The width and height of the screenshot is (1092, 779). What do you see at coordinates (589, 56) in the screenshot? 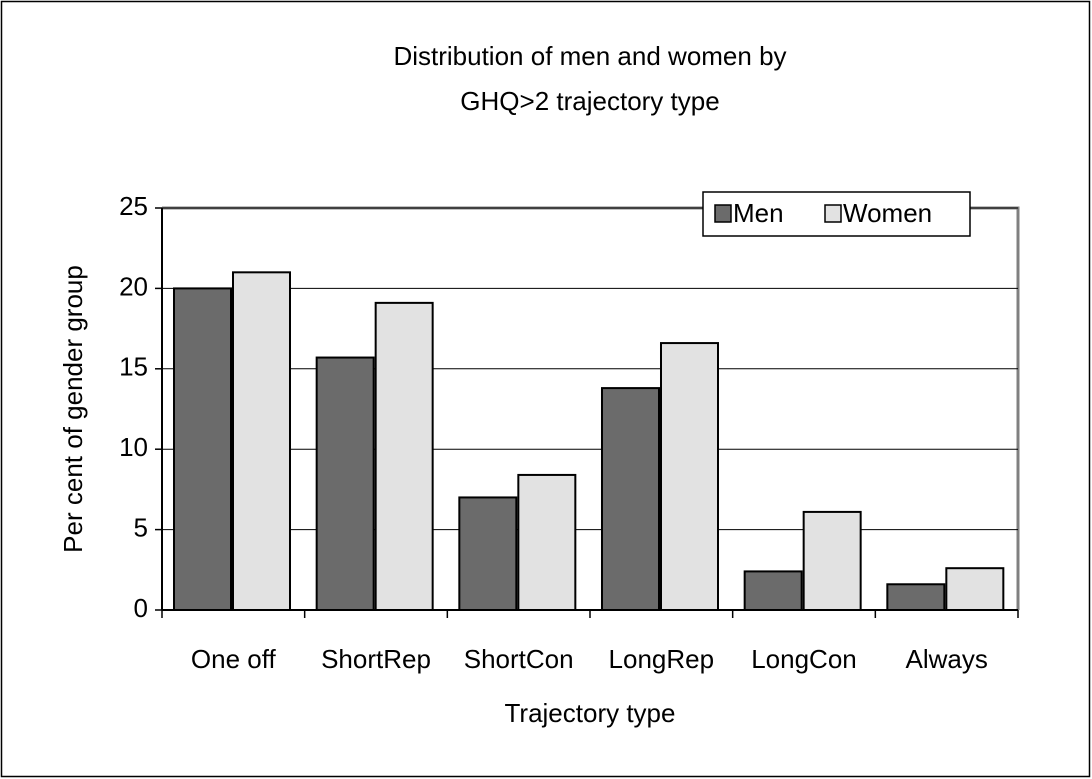
I see `chart-title: Distribution of men and women by` at bounding box center [589, 56].